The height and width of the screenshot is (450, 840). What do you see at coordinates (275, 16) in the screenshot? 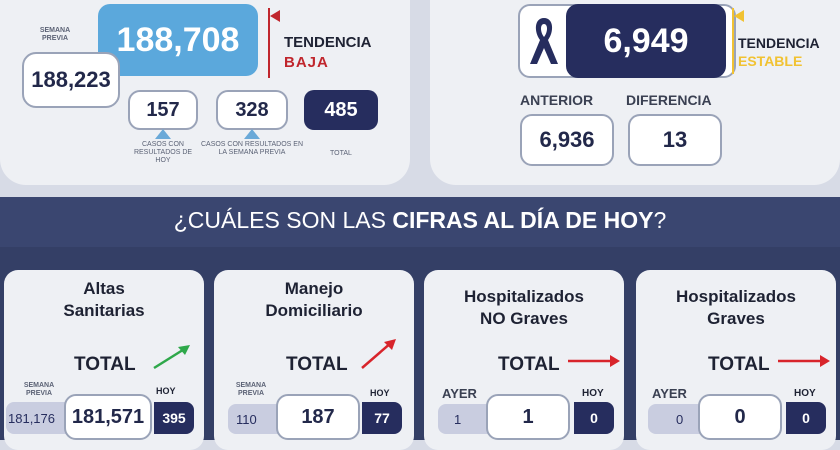
I see `trend-flag-icon` at bounding box center [275, 16].